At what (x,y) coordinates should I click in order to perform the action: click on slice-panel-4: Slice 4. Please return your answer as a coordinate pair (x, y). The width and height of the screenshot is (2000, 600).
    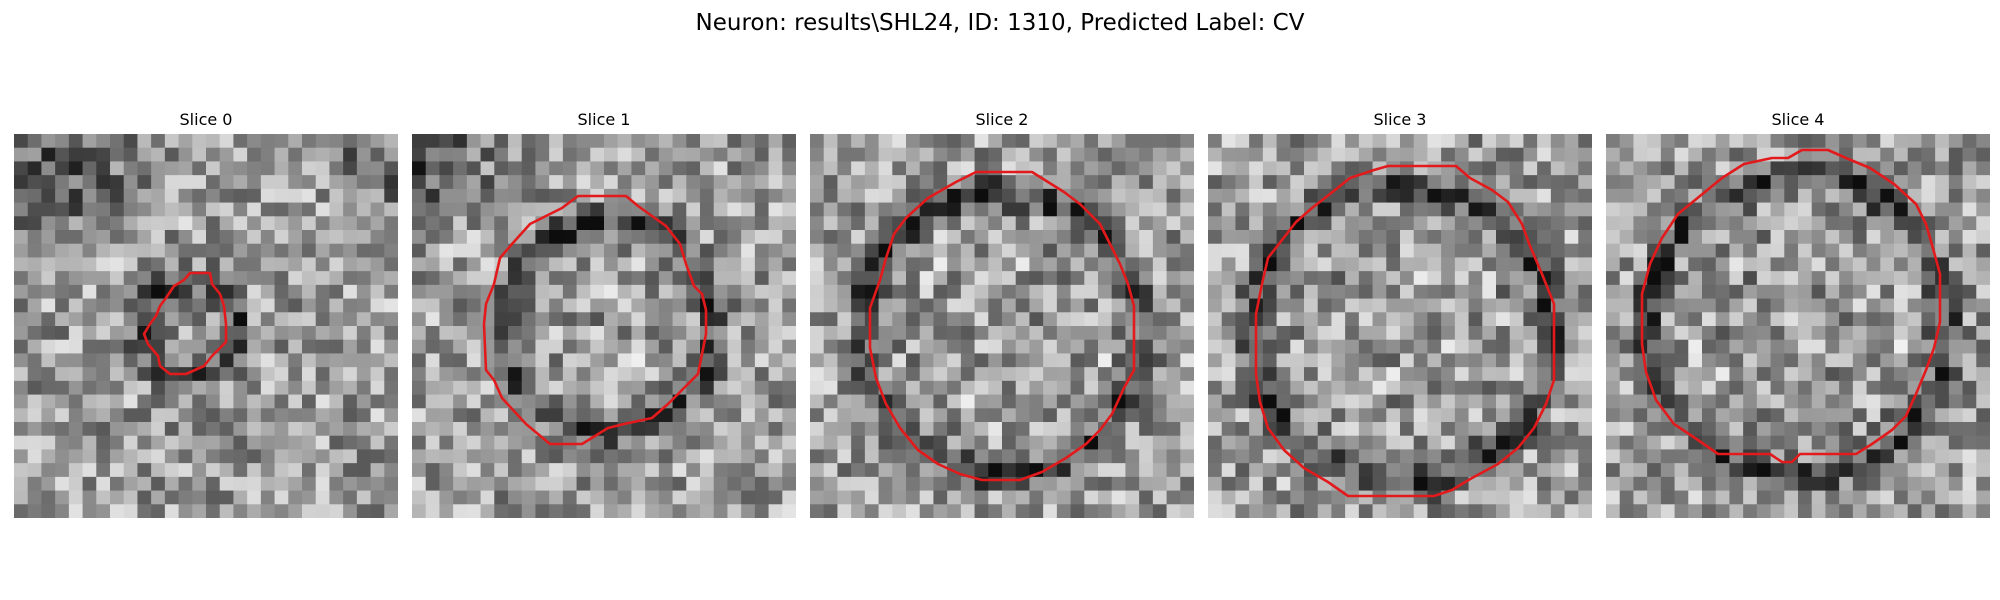
    Looking at the image, I should click on (1798, 313).